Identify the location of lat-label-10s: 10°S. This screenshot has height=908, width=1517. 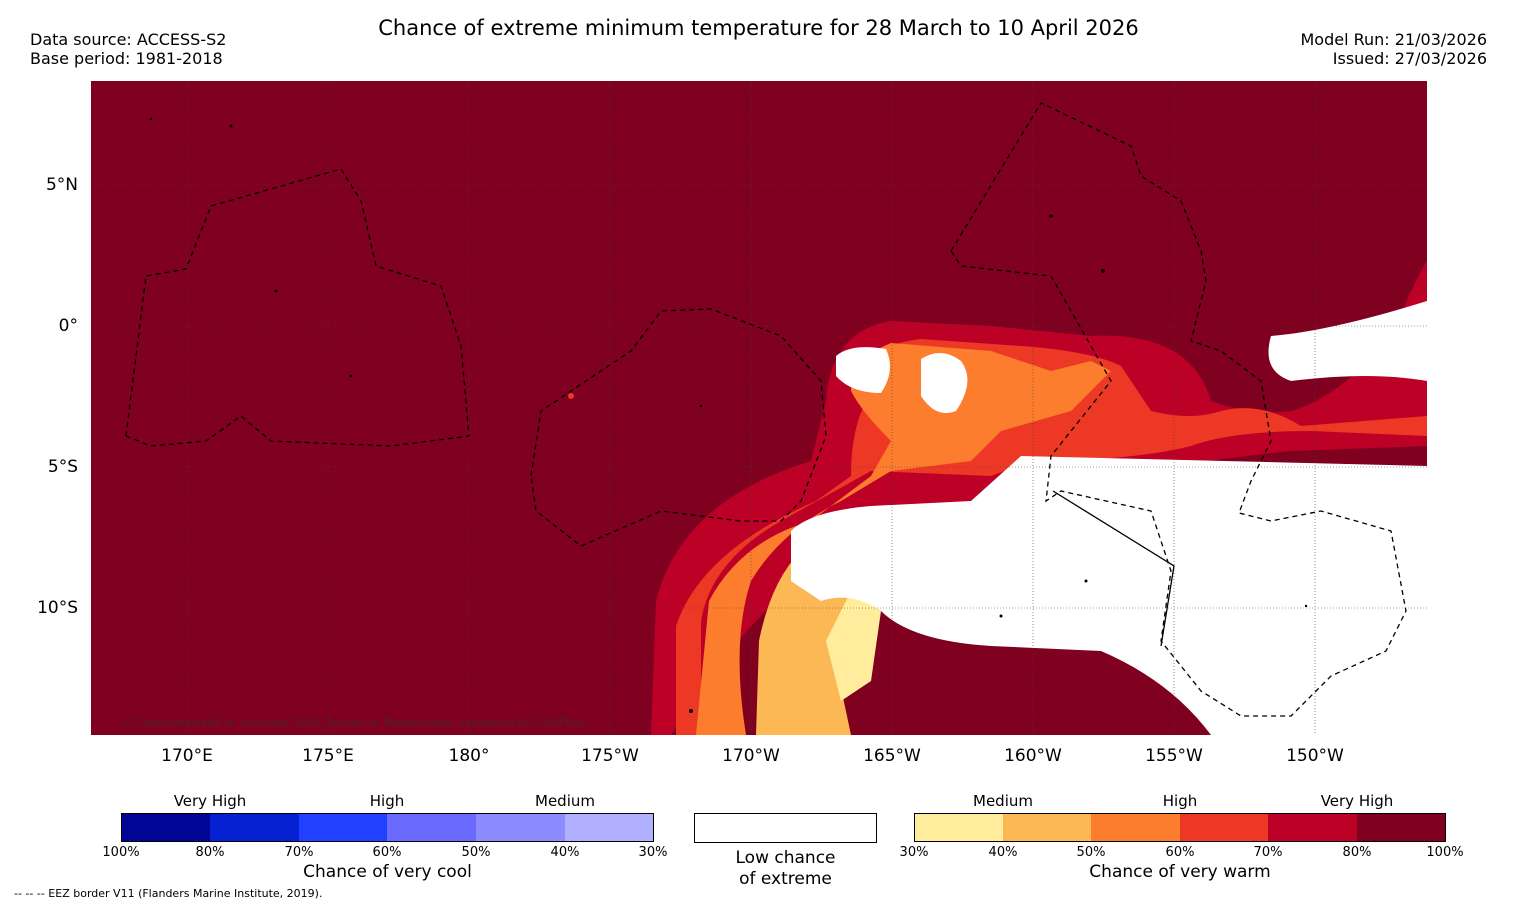
(57, 608).